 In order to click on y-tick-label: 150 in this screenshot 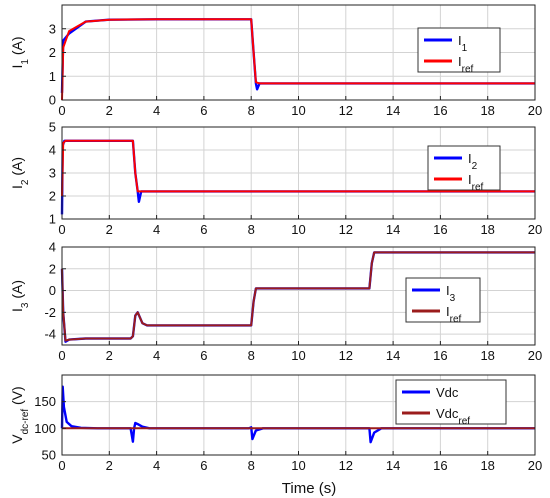, I will do `click(45, 401)`.